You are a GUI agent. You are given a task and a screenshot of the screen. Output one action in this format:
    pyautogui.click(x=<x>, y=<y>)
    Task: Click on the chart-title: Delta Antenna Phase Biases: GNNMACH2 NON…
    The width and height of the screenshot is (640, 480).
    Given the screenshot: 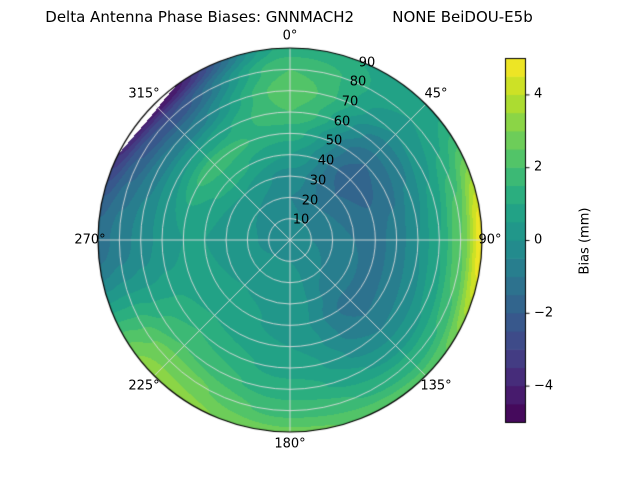 What is the action you would take?
    pyautogui.click(x=289, y=17)
    